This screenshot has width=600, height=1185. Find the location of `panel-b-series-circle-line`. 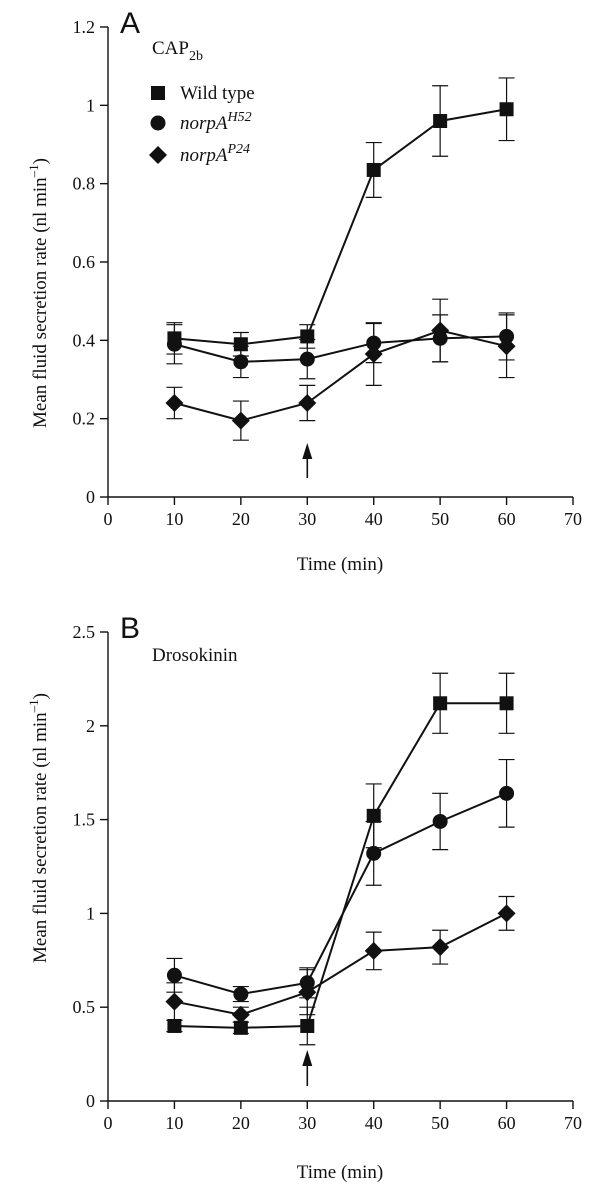

panel-b-series-circle-line is located at coordinates (340, 894).